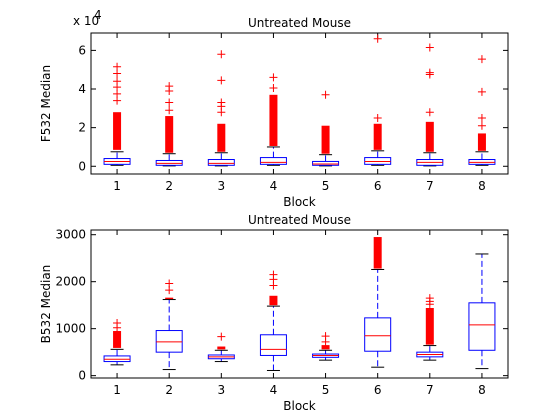  Describe the element at coordinates (326, 390) in the screenshot. I see `x-tick-label: 5` at that location.